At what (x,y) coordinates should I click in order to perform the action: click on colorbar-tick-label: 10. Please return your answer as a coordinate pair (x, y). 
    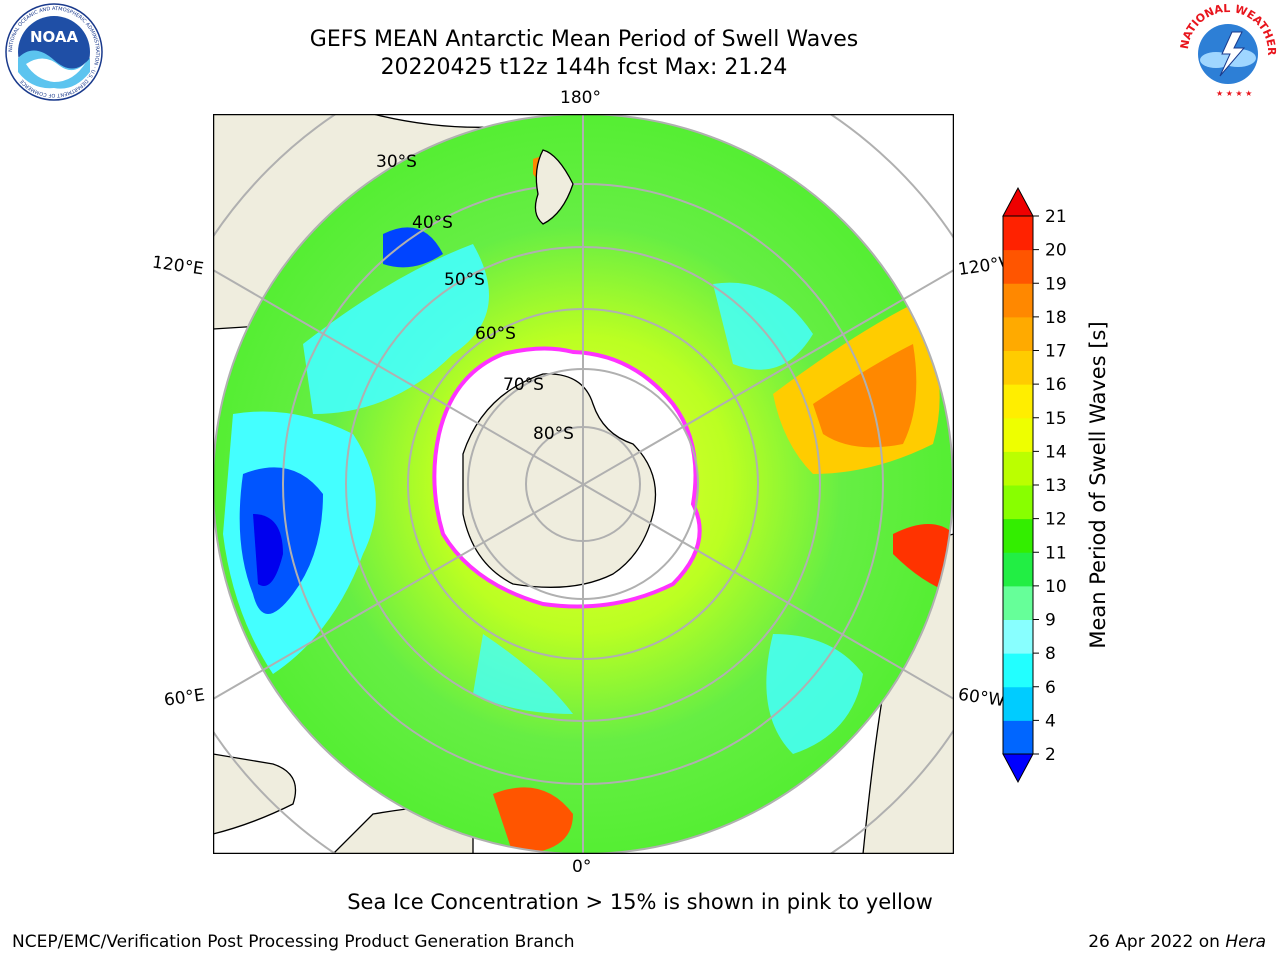
    Looking at the image, I should click on (1056, 587).